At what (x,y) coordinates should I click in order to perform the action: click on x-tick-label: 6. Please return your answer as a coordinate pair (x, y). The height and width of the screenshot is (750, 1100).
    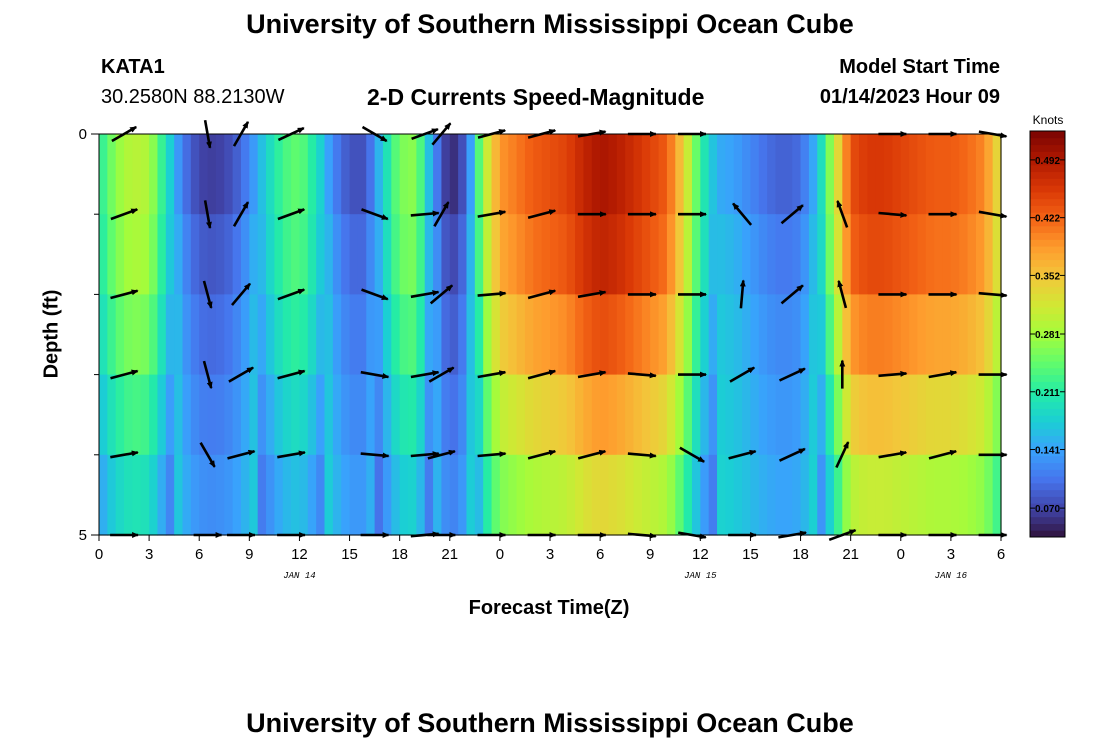
    Looking at the image, I should click on (199, 554).